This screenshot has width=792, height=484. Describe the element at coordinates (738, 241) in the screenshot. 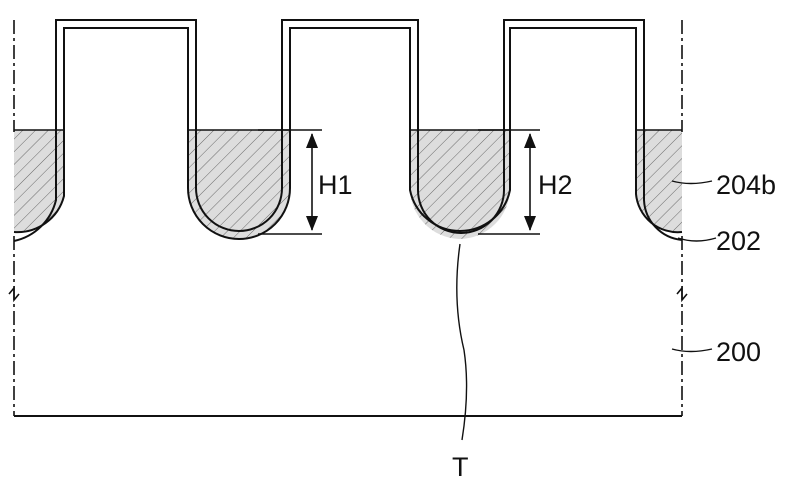

I see `label-202: 202` at that location.